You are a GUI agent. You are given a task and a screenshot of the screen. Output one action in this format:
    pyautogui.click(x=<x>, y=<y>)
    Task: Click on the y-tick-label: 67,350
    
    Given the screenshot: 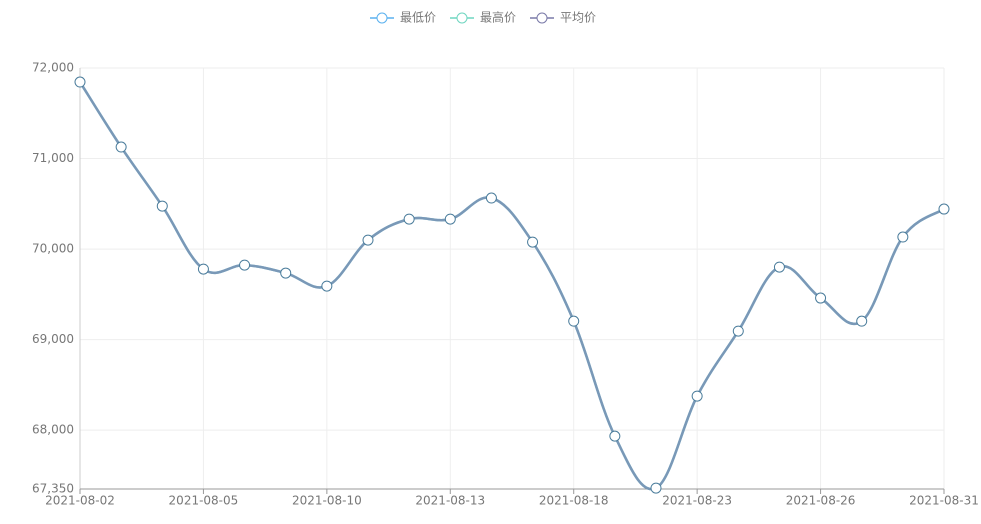 What is the action you would take?
    pyautogui.click(x=53, y=489)
    